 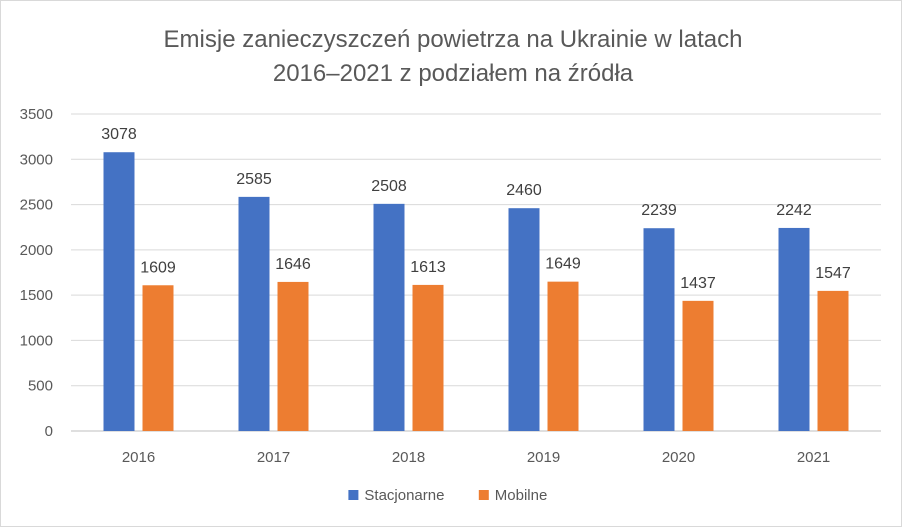 What do you see at coordinates (659, 329) in the screenshot?
I see `bar-stacjonarne-2020` at bounding box center [659, 329].